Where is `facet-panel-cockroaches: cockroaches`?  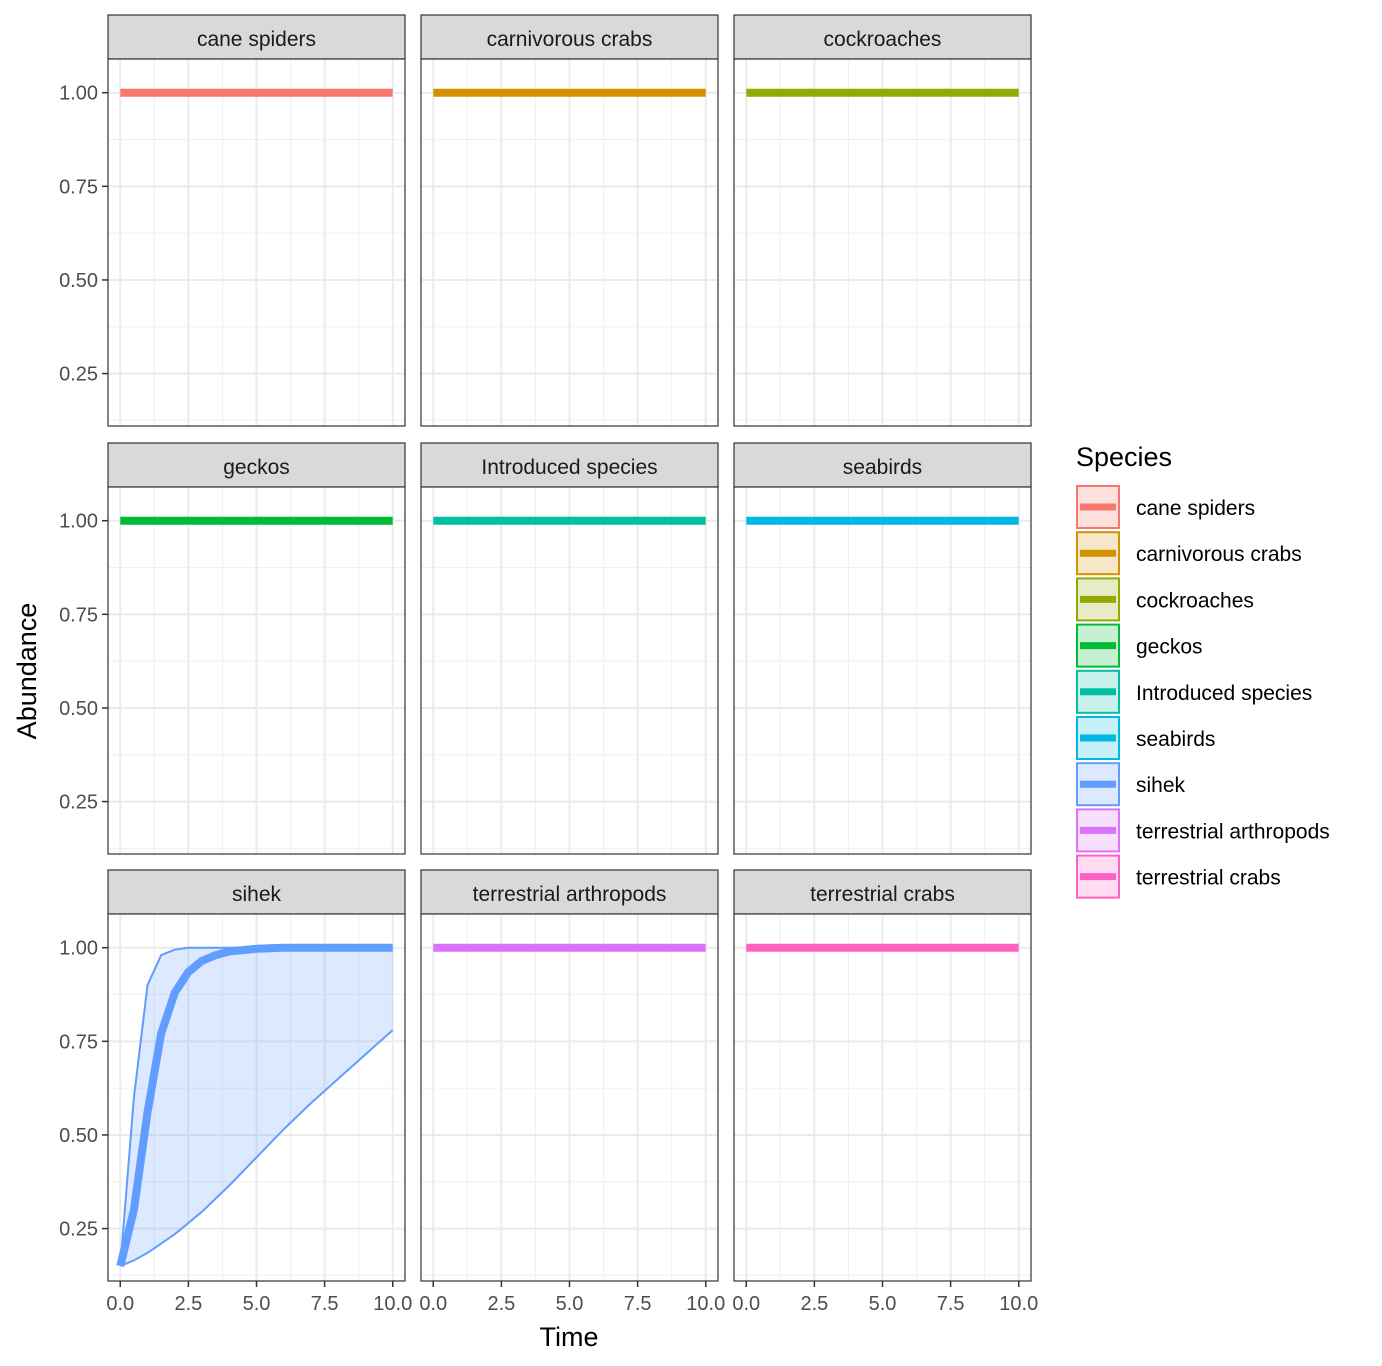 facet-panel-cockroaches: cockroaches is located at coordinates (882, 220).